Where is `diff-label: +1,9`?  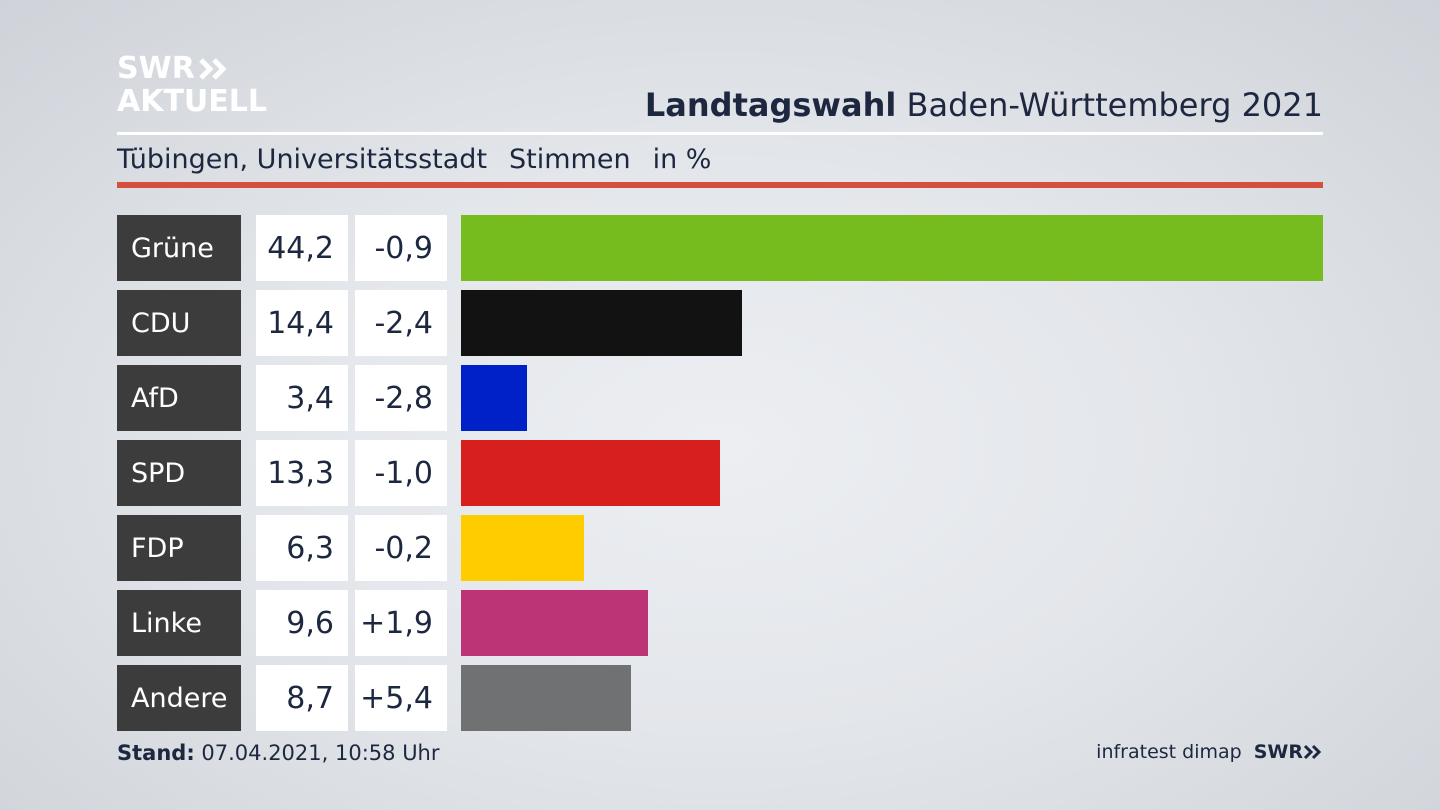
diff-label: +1,9 is located at coordinates (401, 623).